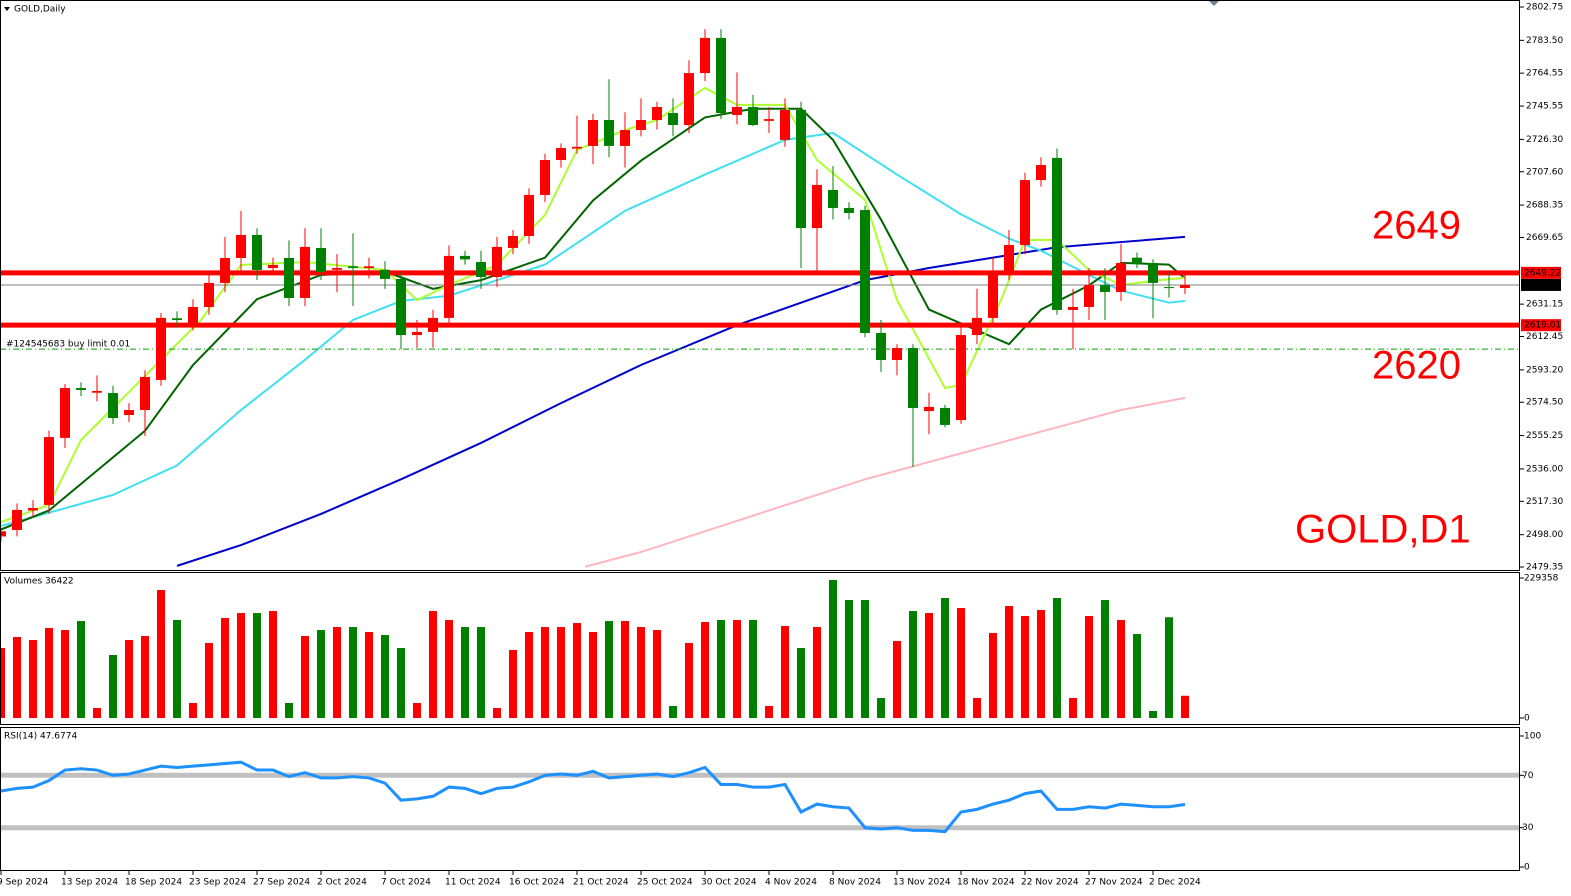 This screenshot has height=896, width=1571. Describe the element at coordinates (1528, 828) in the screenshot. I see `y-tick-label: 30` at that location.